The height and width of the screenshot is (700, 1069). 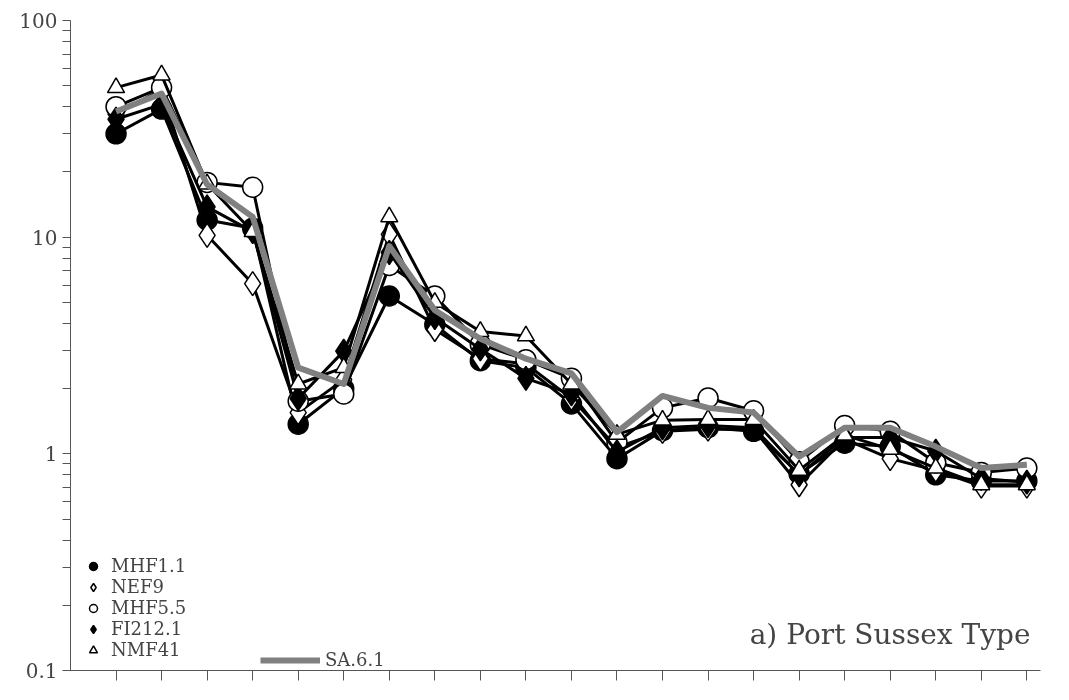 I want to click on legend-label: NMF41, so click(x=146, y=649).